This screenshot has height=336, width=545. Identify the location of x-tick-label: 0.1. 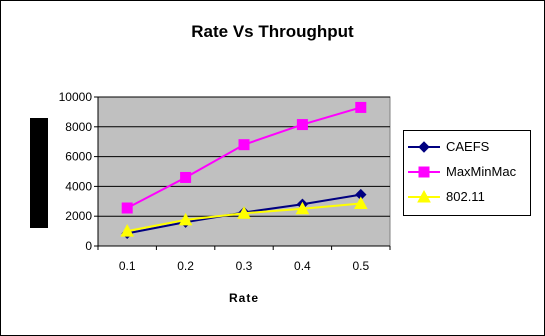
(127, 266).